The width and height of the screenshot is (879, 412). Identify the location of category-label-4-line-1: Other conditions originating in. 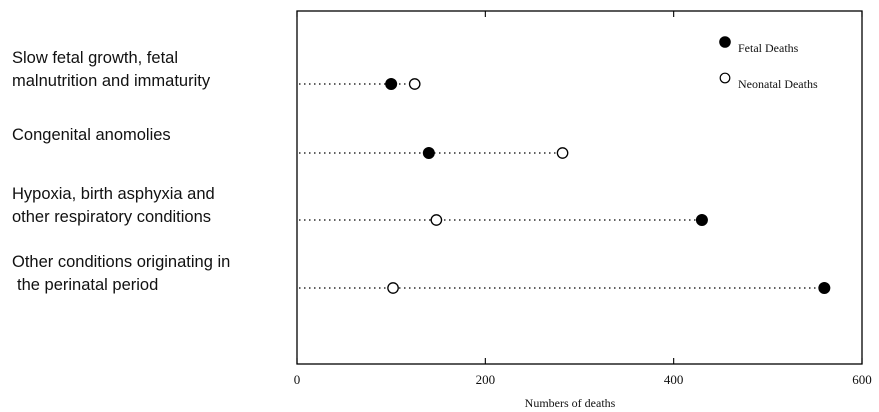
(121, 262).